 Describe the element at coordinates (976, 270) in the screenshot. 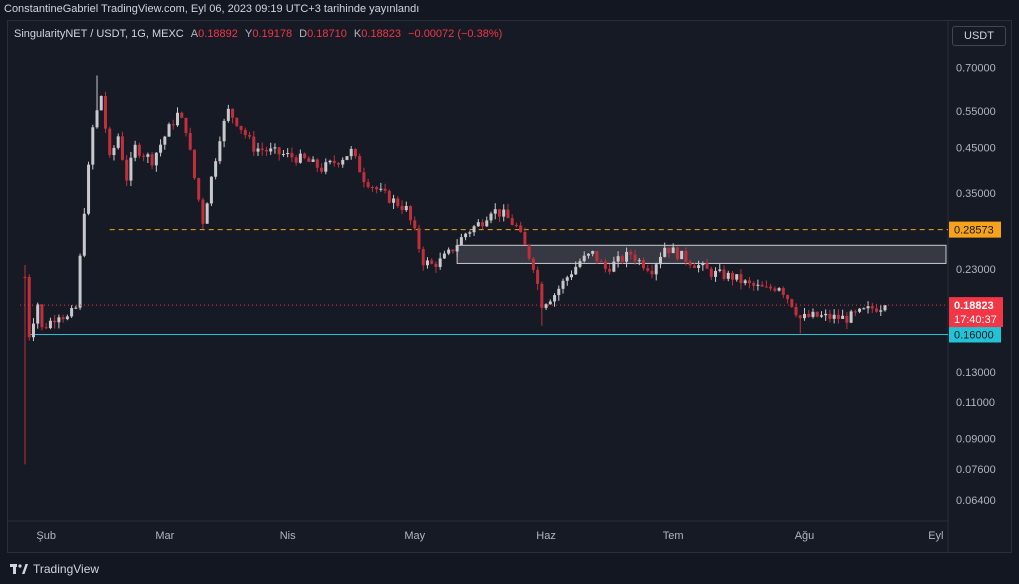

I see `price-tick-label: 0.23000` at that location.